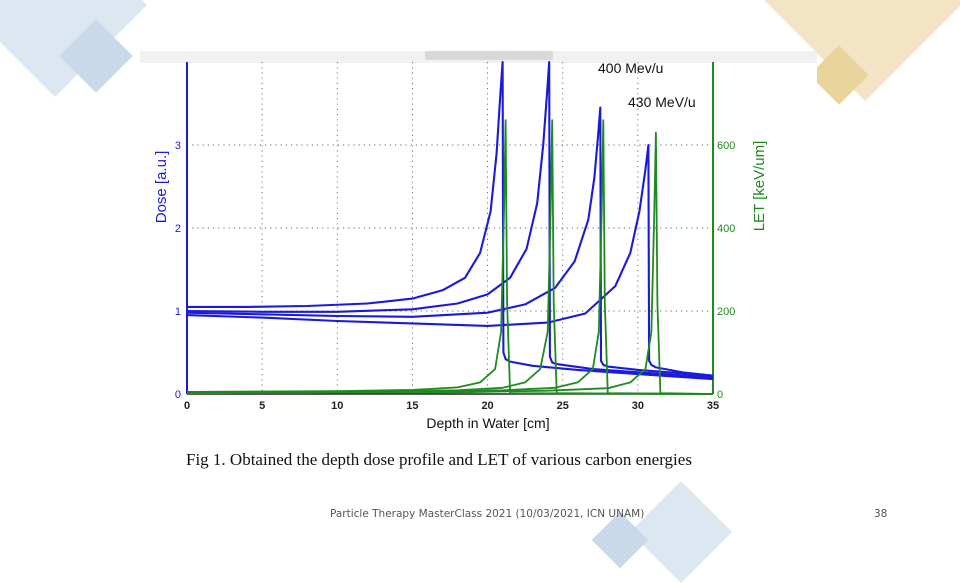  I want to click on y-tick-label-let: 400, so click(726, 229).